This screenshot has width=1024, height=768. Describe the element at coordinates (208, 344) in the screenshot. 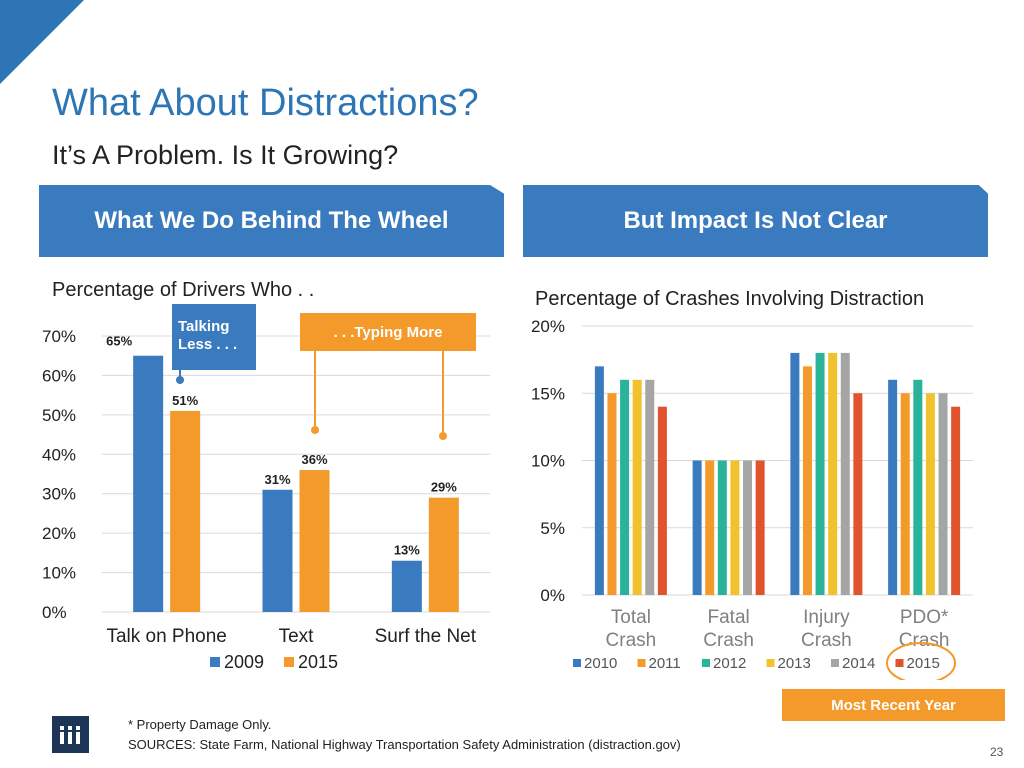

I see `talking-less-line2: Less . . .` at that location.